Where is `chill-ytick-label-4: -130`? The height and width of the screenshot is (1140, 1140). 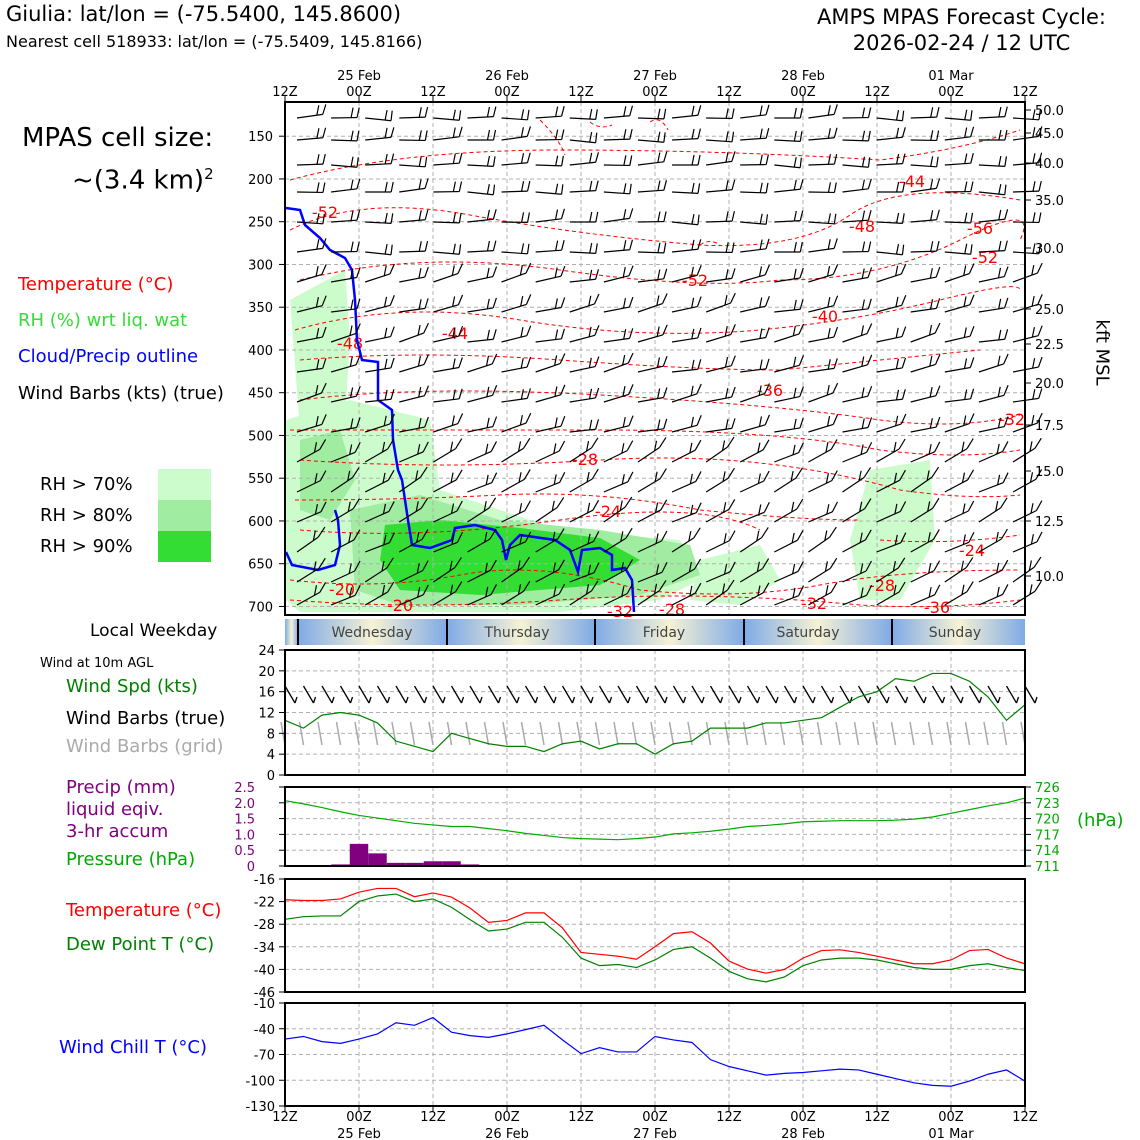 chill-ytick-label-4: -130 is located at coordinates (260, 1107).